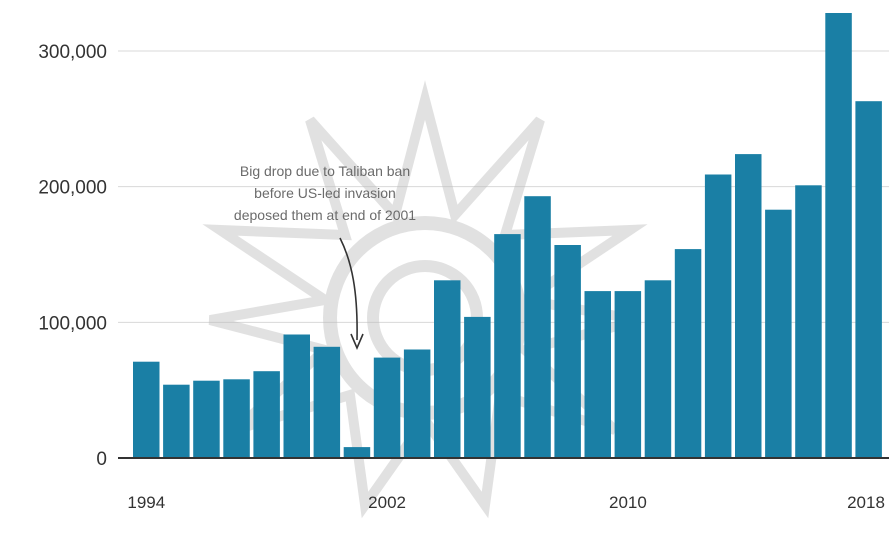  What do you see at coordinates (628, 502) in the screenshot?
I see `x-tick-label: 2010` at bounding box center [628, 502].